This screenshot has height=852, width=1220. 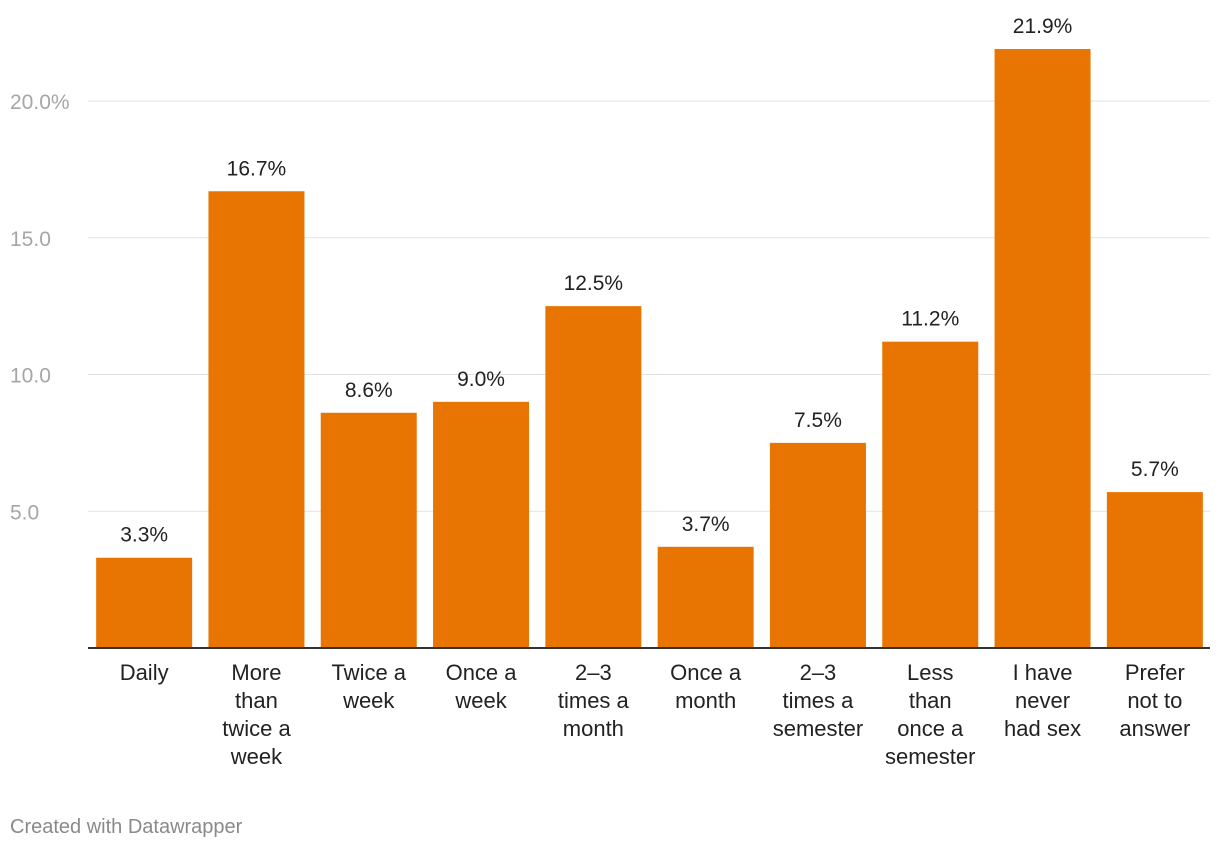 I want to click on y-tick-label: 10.0, so click(x=30, y=376).